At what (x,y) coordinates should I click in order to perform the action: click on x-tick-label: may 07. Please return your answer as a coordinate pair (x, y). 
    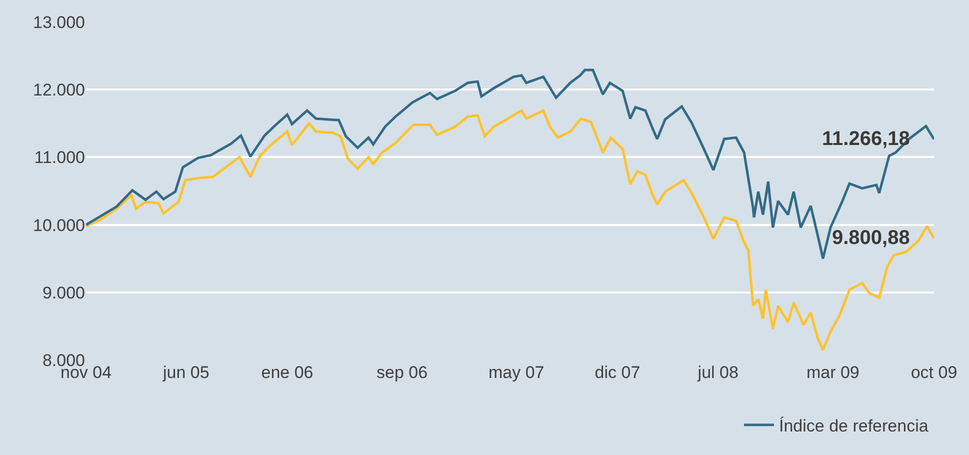
    Looking at the image, I should click on (516, 372).